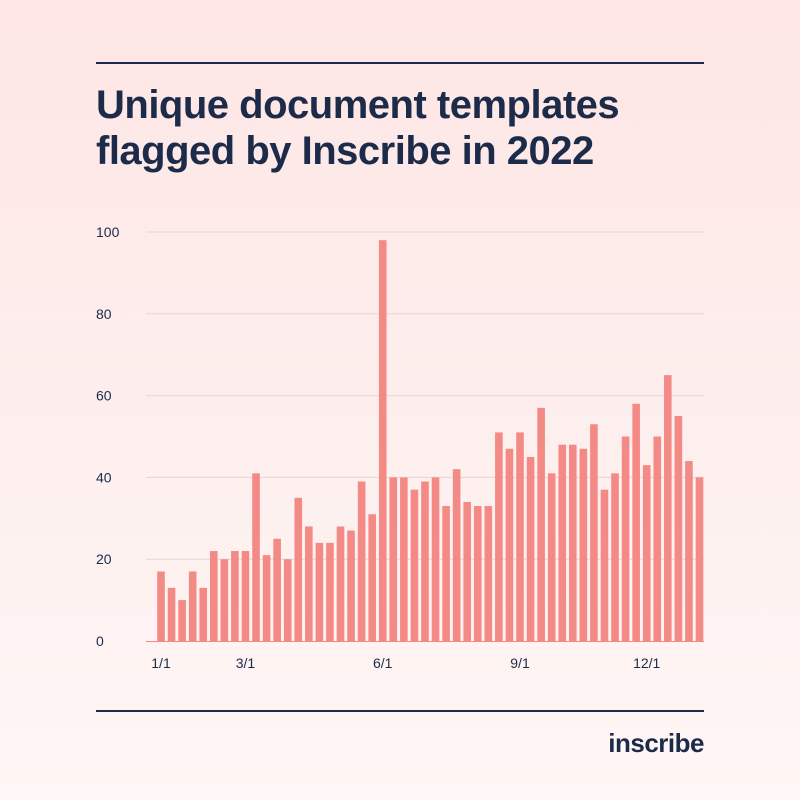  Describe the element at coordinates (400, 63) in the screenshot. I see `top-rule` at that location.